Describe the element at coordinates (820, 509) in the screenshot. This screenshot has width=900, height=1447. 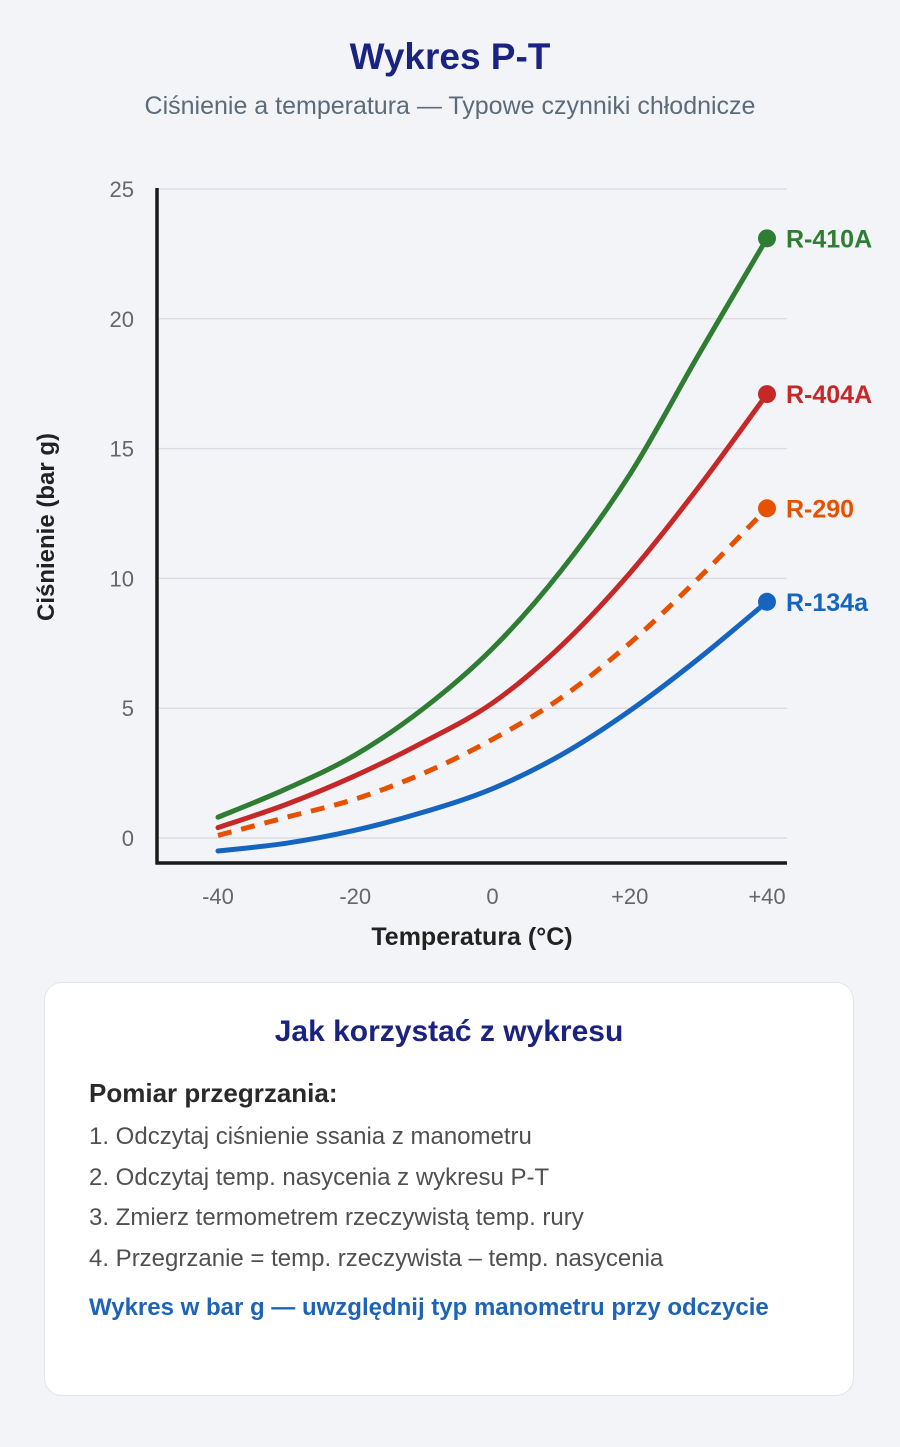
I see `series-label-r-290: R-290` at that location.